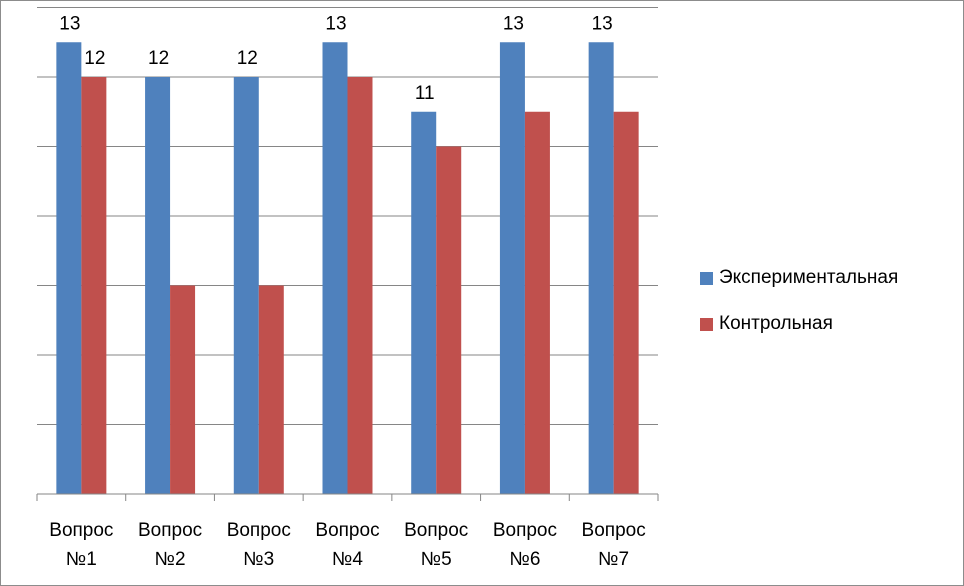 The width and height of the screenshot is (964, 586). Describe the element at coordinates (258, 559) in the screenshot. I see `x-tick-label-3-line-2: №3` at that location.